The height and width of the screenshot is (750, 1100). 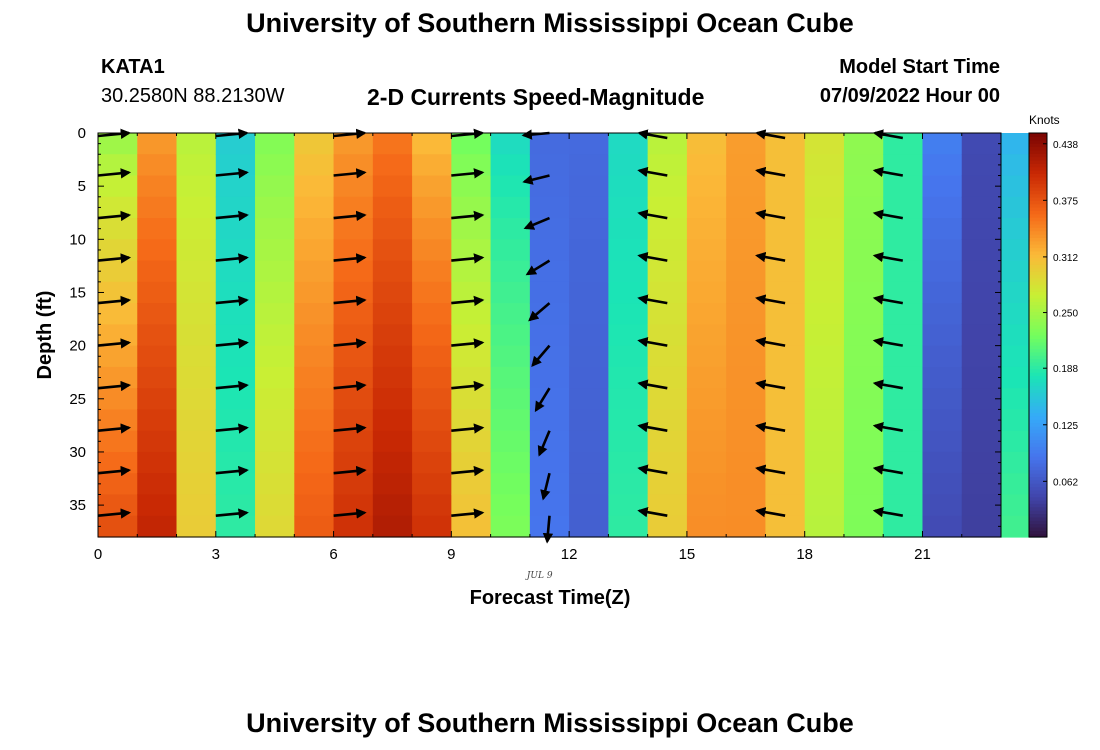 What do you see at coordinates (77, 505) in the screenshot?
I see `y-tick-label: 35` at bounding box center [77, 505].